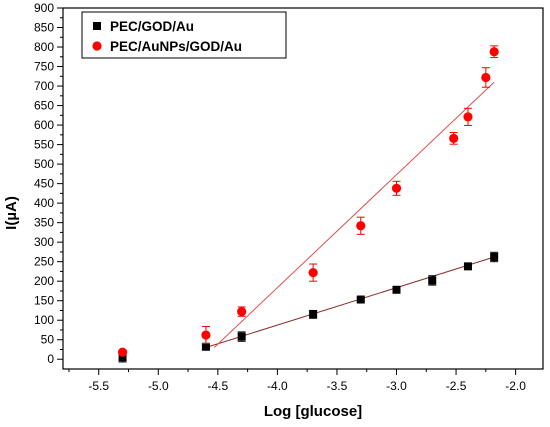  I want to click on x-tick-label: -4.5, so click(217, 386).